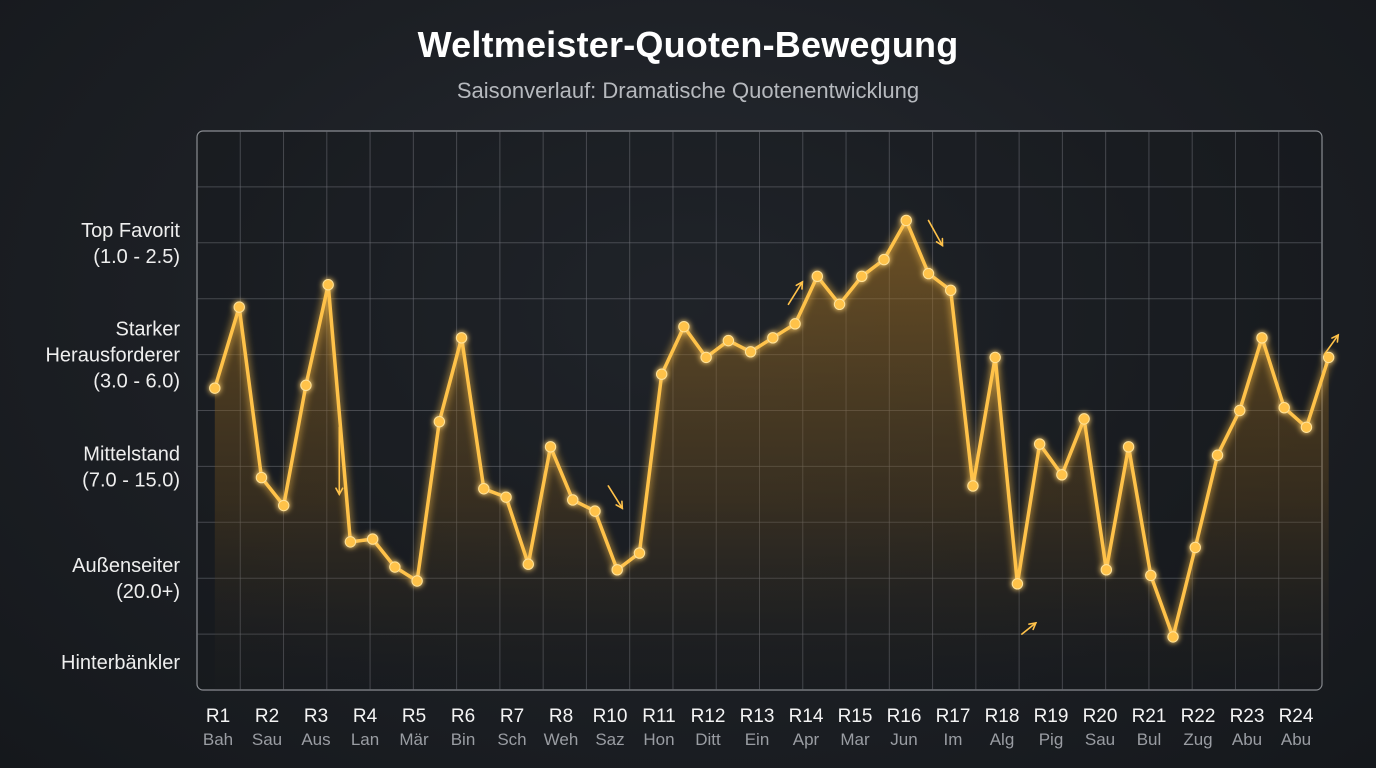  I want to click on y-tick-label: Top Favorit (1.0 - 2.5), so click(130, 244).